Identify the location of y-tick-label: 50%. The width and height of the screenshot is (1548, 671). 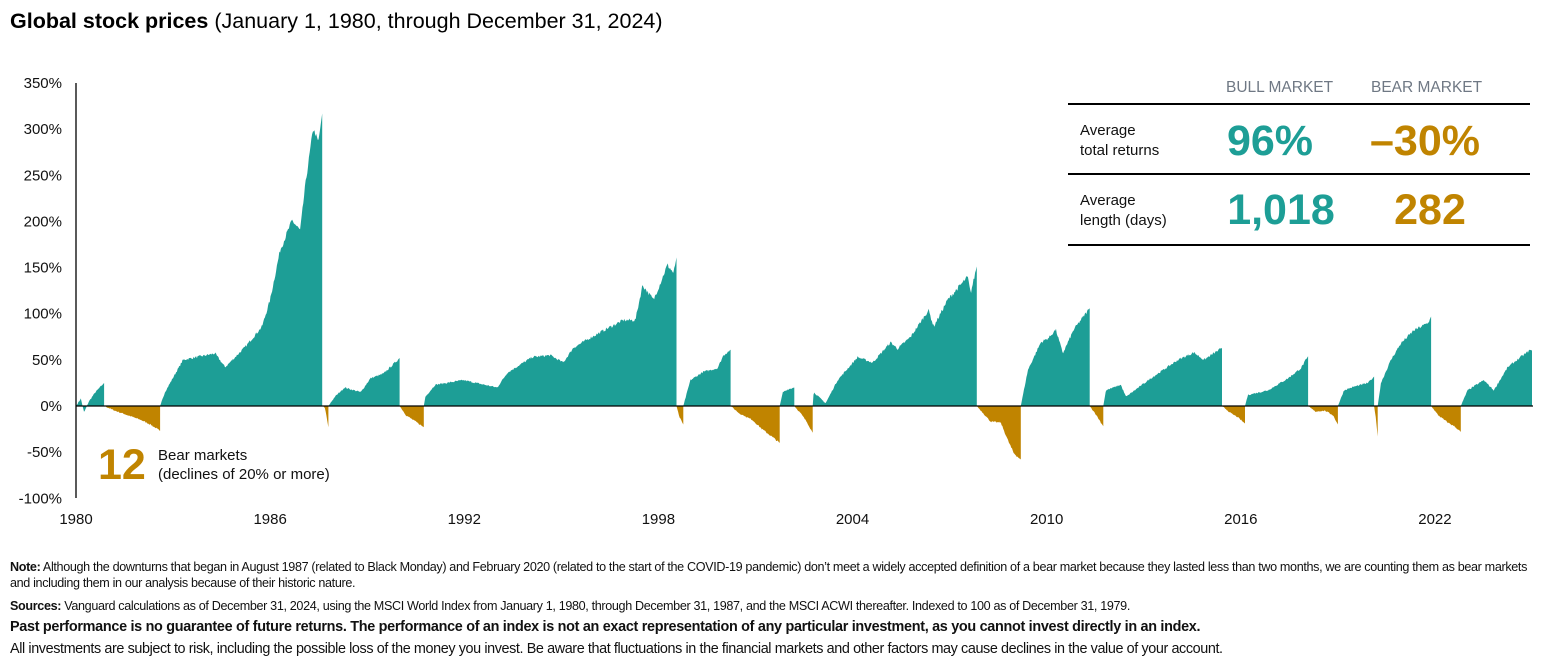
(47, 360).